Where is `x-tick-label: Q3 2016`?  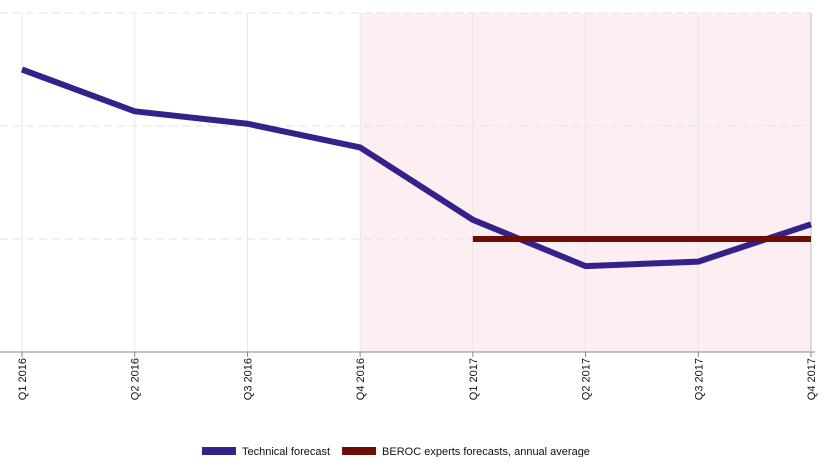 x-tick-label: Q3 2016 is located at coordinates (248, 379).